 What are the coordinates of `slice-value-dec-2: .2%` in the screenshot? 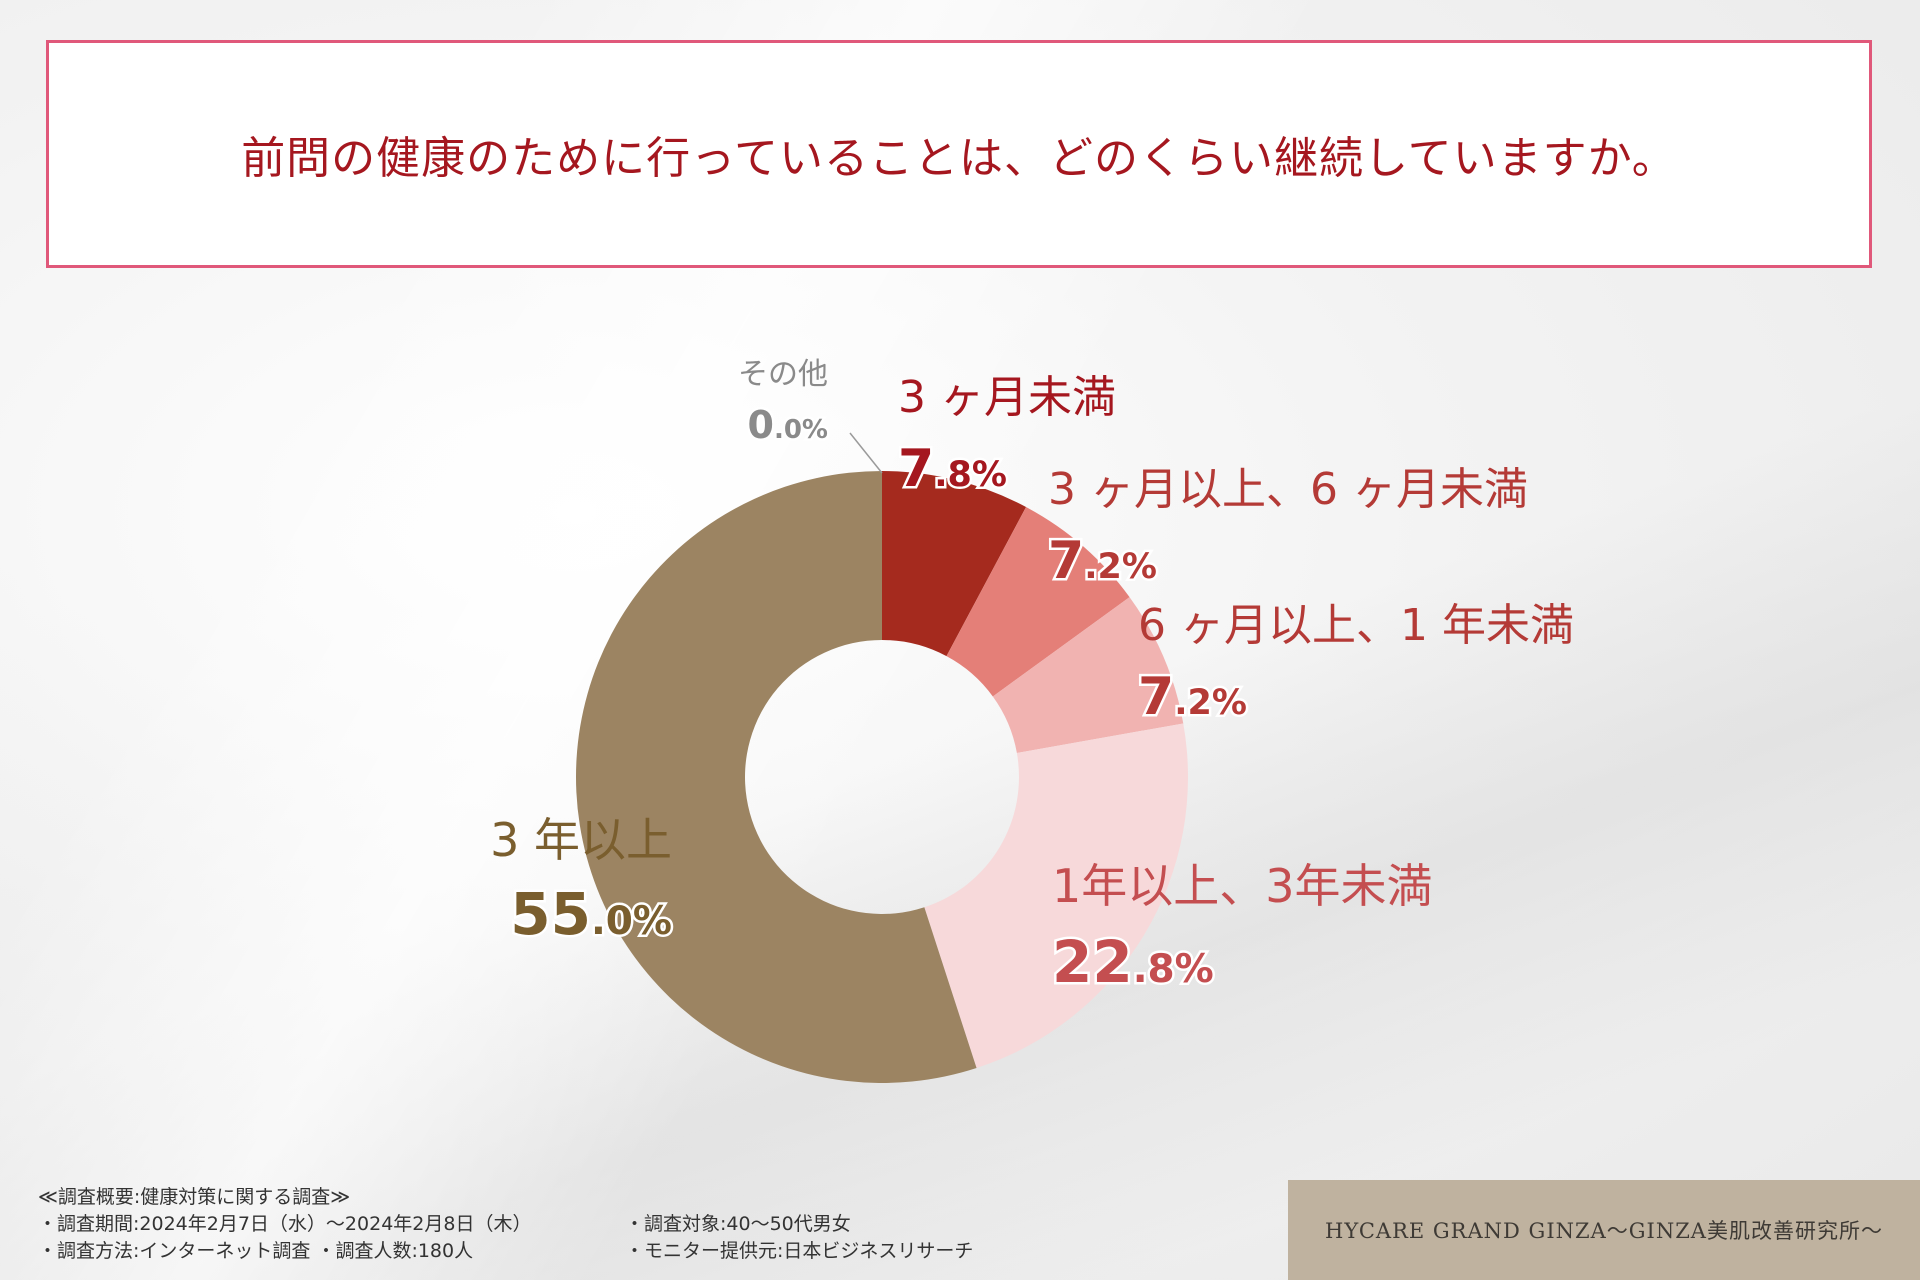 It's located at (1210, 703).